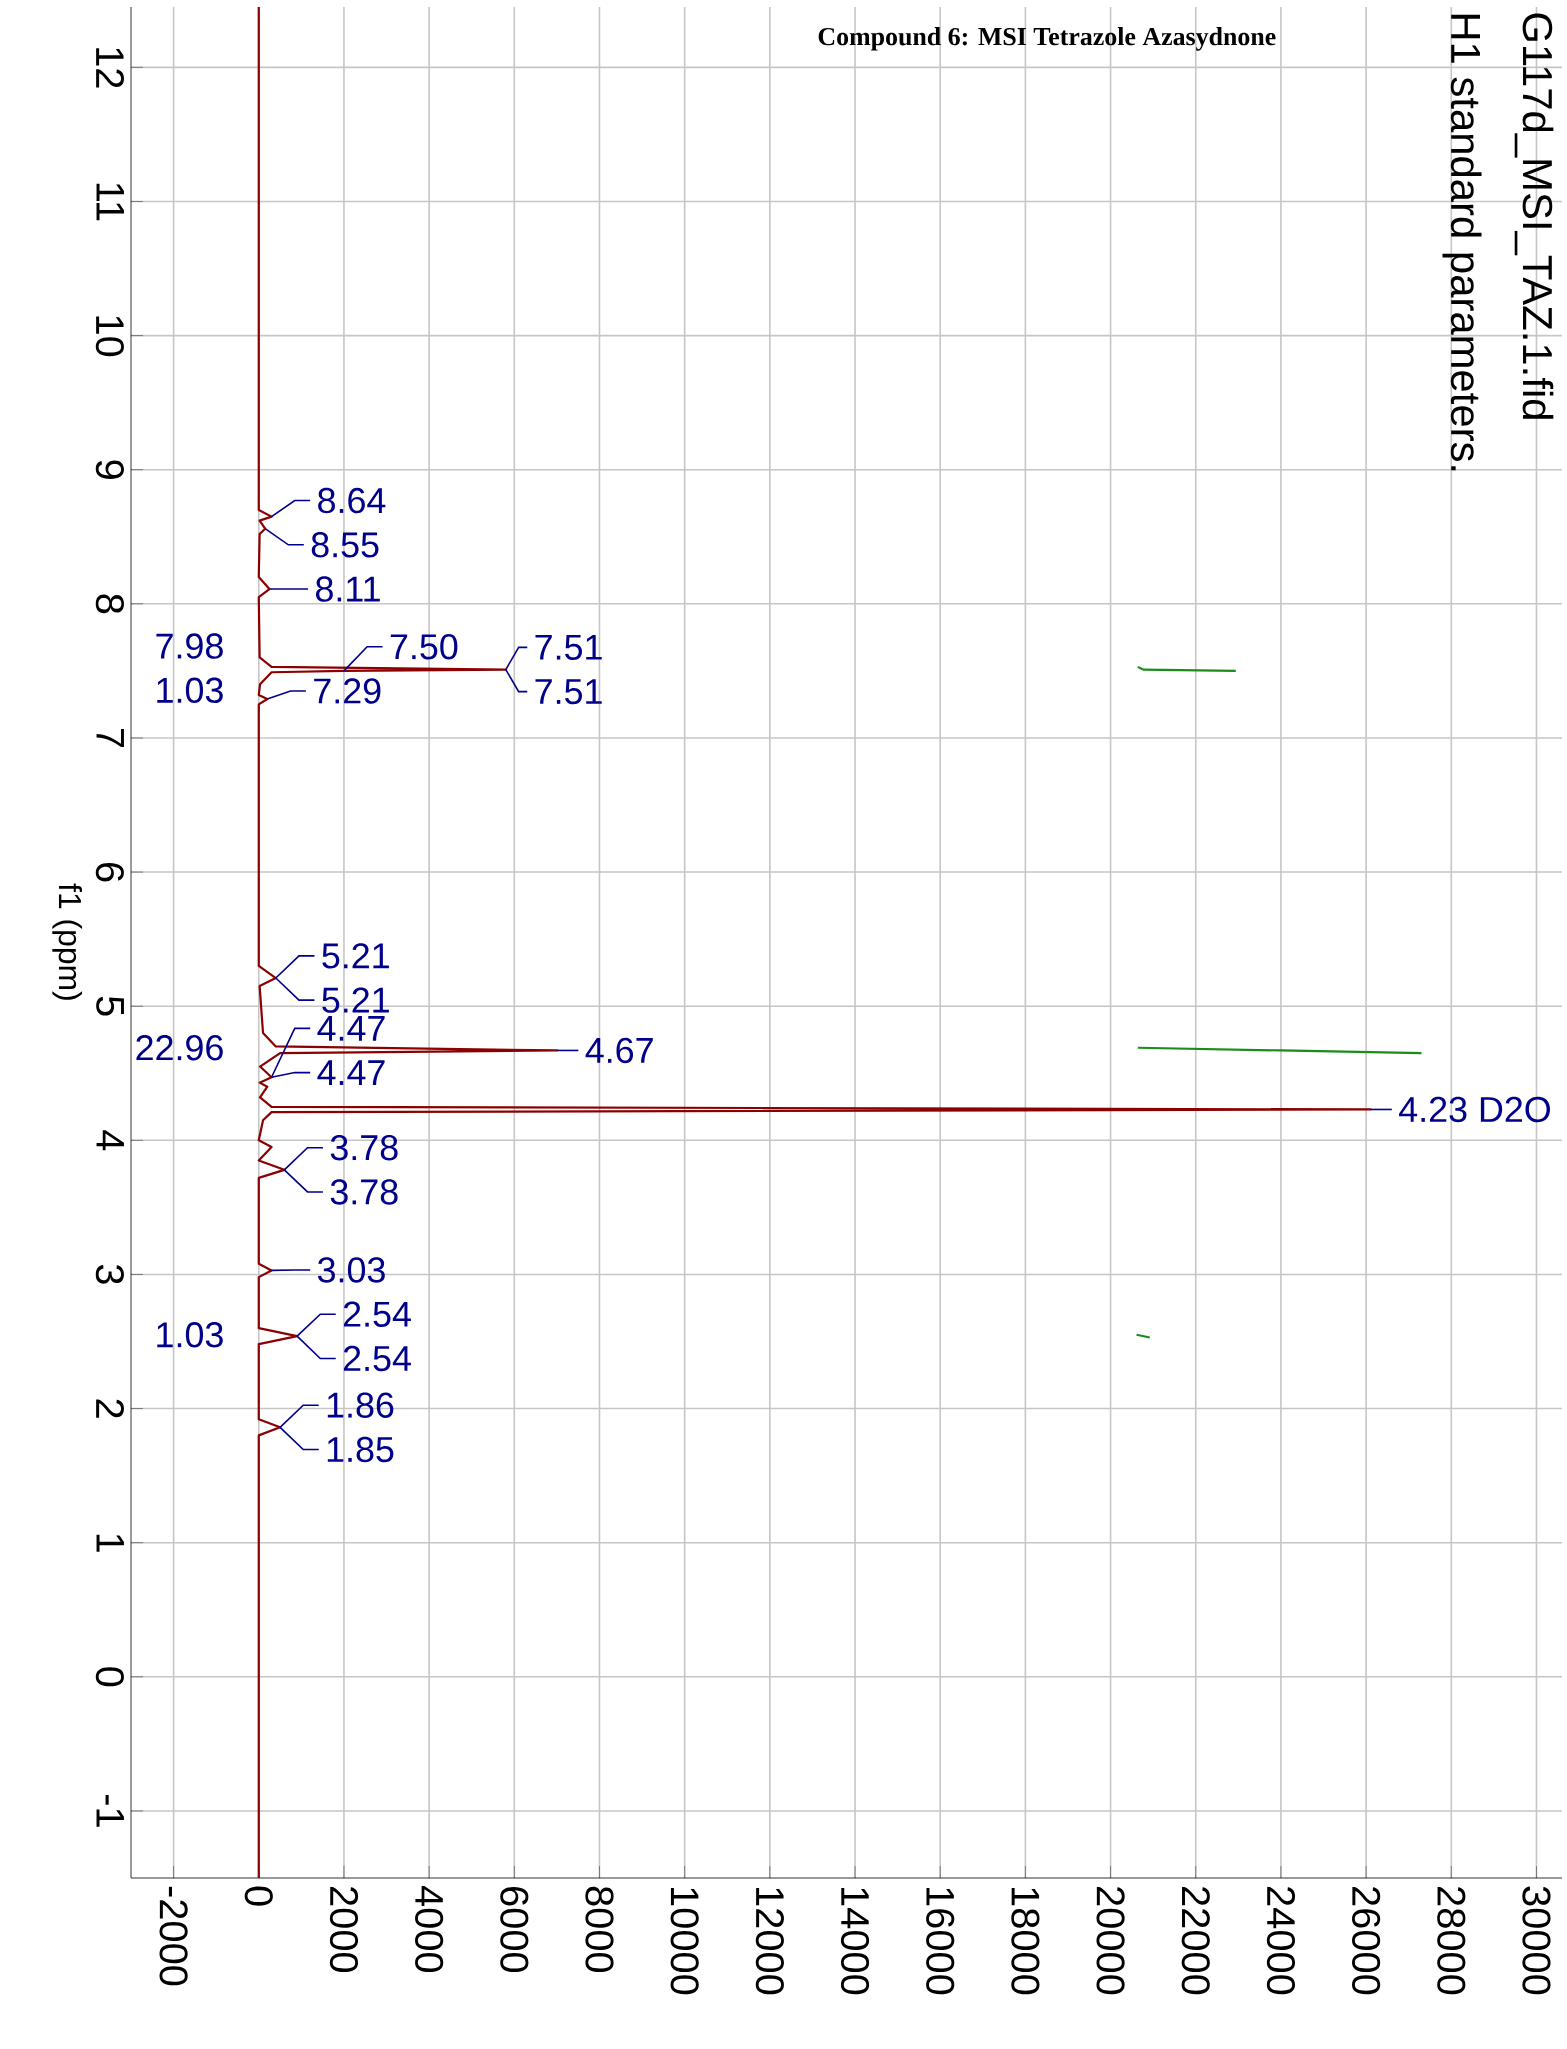 This screenshot has height=2049, width=1567. What do you see at coordinates (684, 1941) in the screenshot?
I see `x-tick-label: 10000` at bounding box center [684, 1941].